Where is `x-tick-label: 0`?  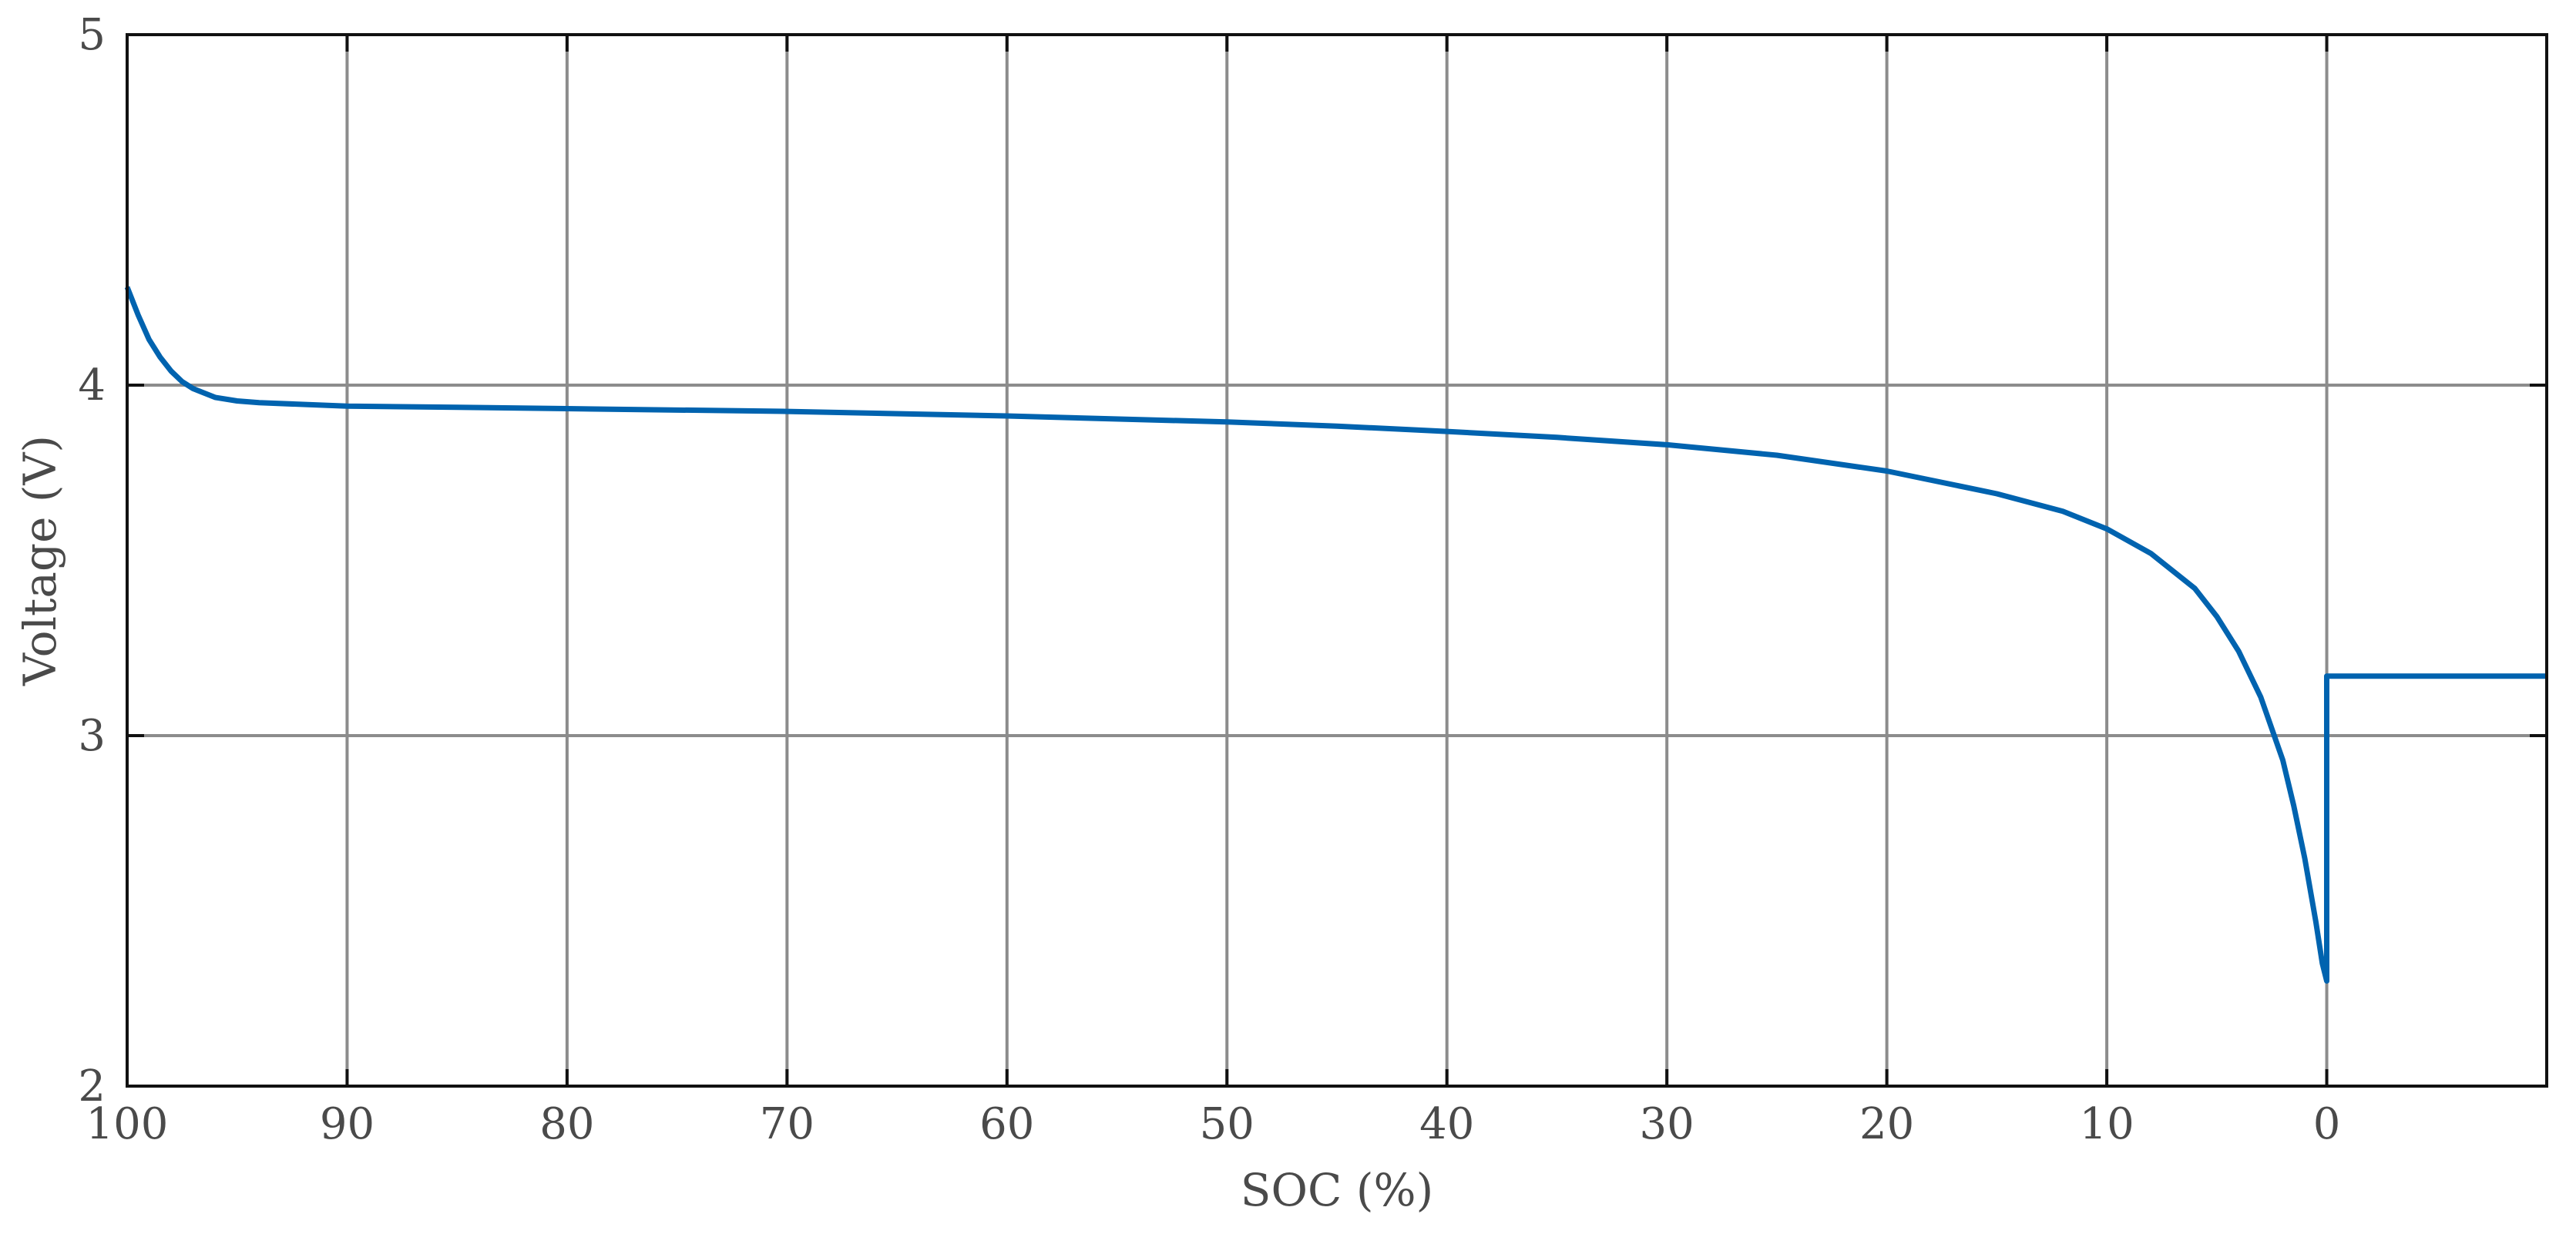 x-tick-label: 0 is located at coordinates (2327, 1124).